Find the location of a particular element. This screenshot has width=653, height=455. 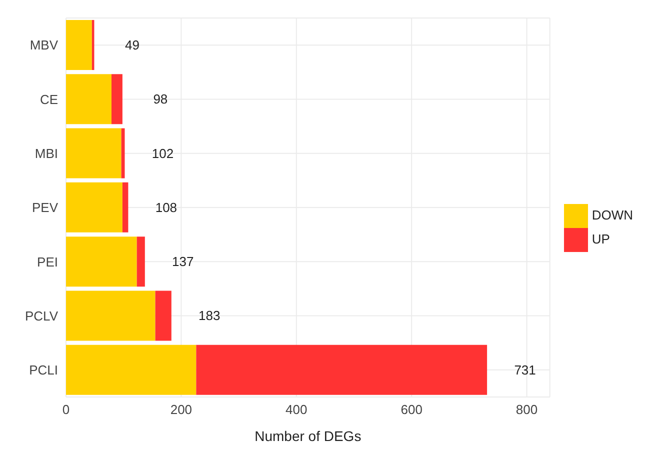

legend-label: DOWN is located at coordinates (612, 214).